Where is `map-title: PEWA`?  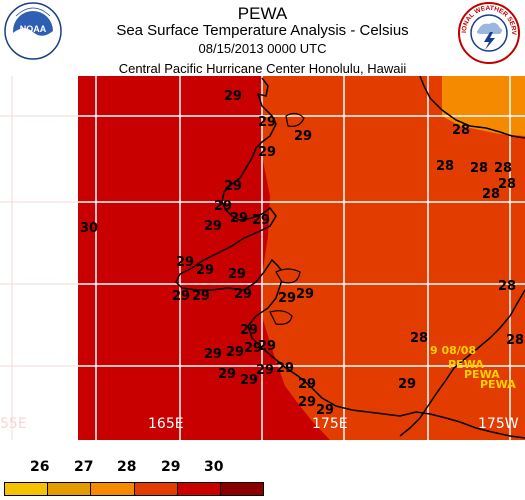
map-title: PEWA is located at coordinates (262, 13).